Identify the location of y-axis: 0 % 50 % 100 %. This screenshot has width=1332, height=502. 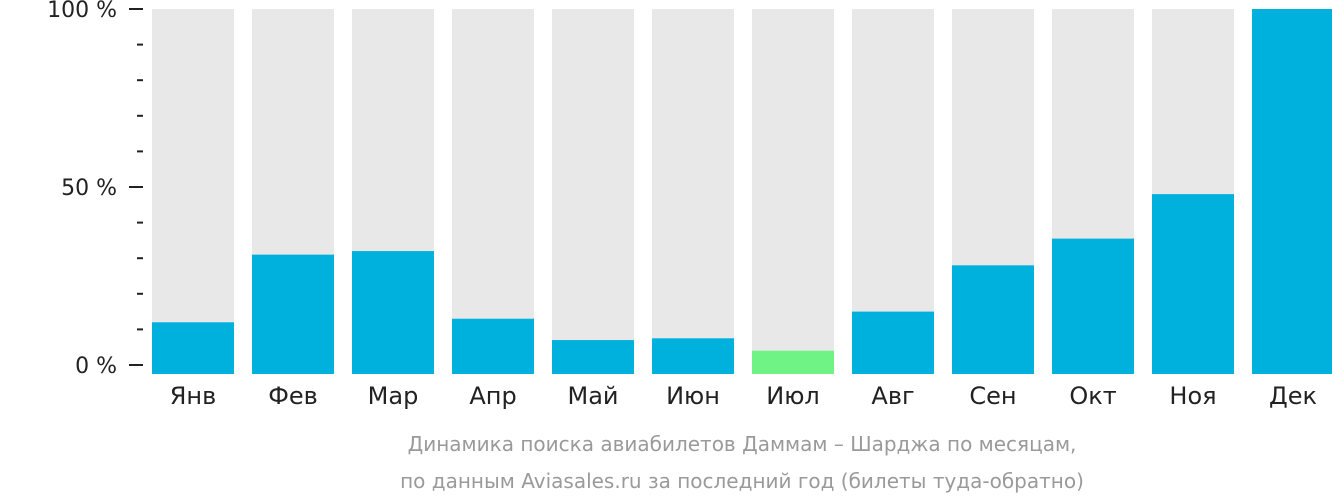
(95, 189).